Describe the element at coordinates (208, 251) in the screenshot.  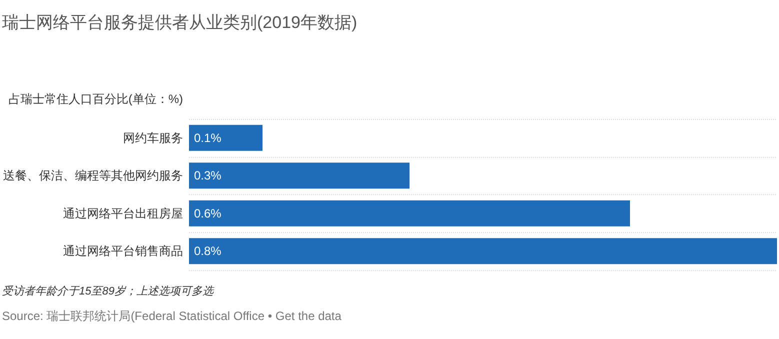
I see `data-label: 0.8%` at that location.